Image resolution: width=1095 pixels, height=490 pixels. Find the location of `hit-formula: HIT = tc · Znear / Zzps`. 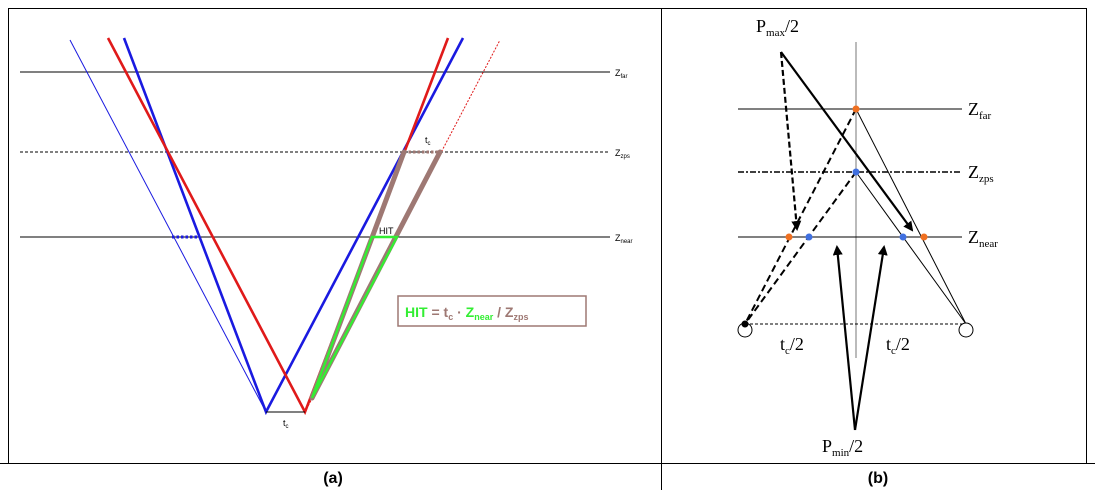

hit-formula: HIT = tc · Znear / Zzps is located at coordinates (467, 313).